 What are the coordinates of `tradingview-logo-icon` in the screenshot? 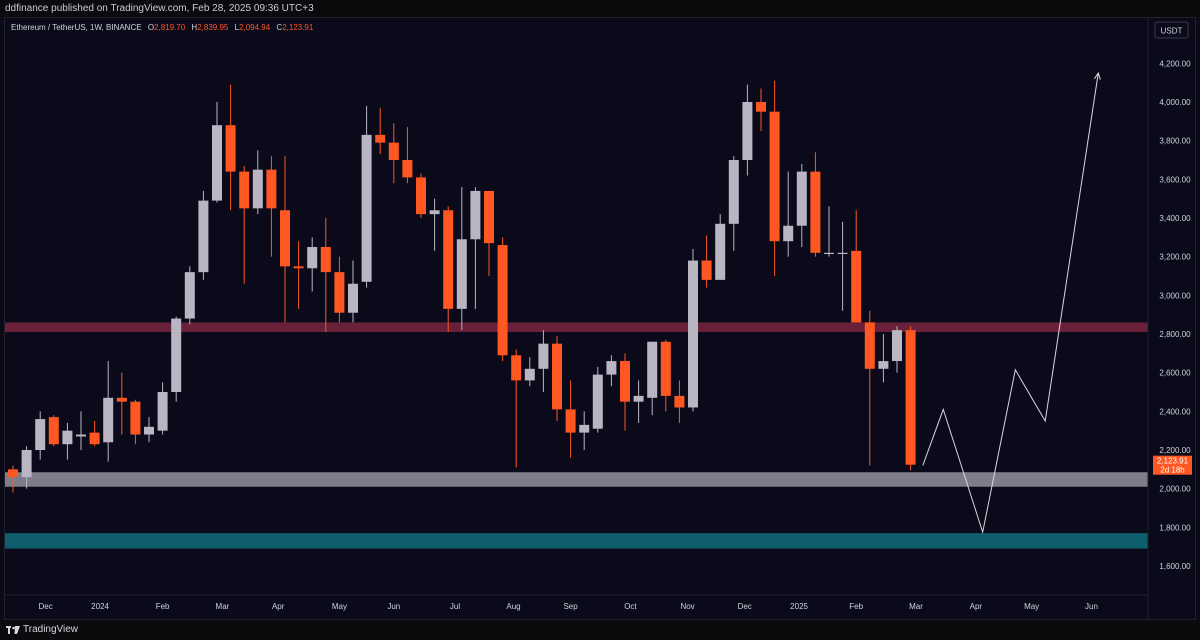 It's located at (13, 630).